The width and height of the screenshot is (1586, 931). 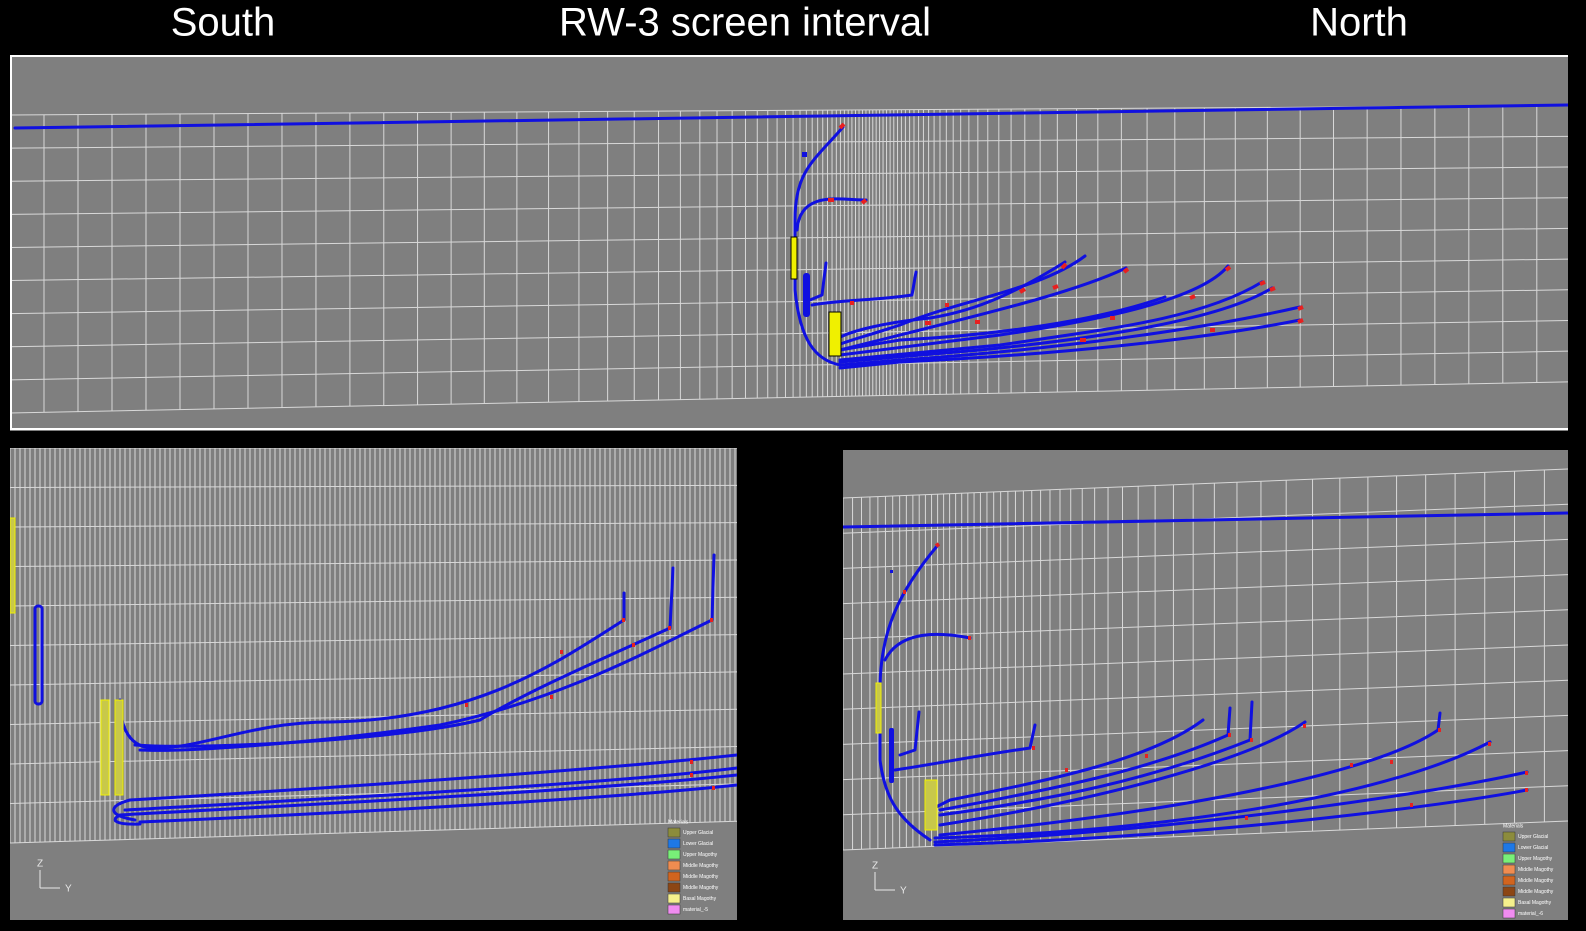 What do you see at coordinates (875, 866) in the screenshot?
I see `axis-z-label: Z` at bounding box center [875, 866].